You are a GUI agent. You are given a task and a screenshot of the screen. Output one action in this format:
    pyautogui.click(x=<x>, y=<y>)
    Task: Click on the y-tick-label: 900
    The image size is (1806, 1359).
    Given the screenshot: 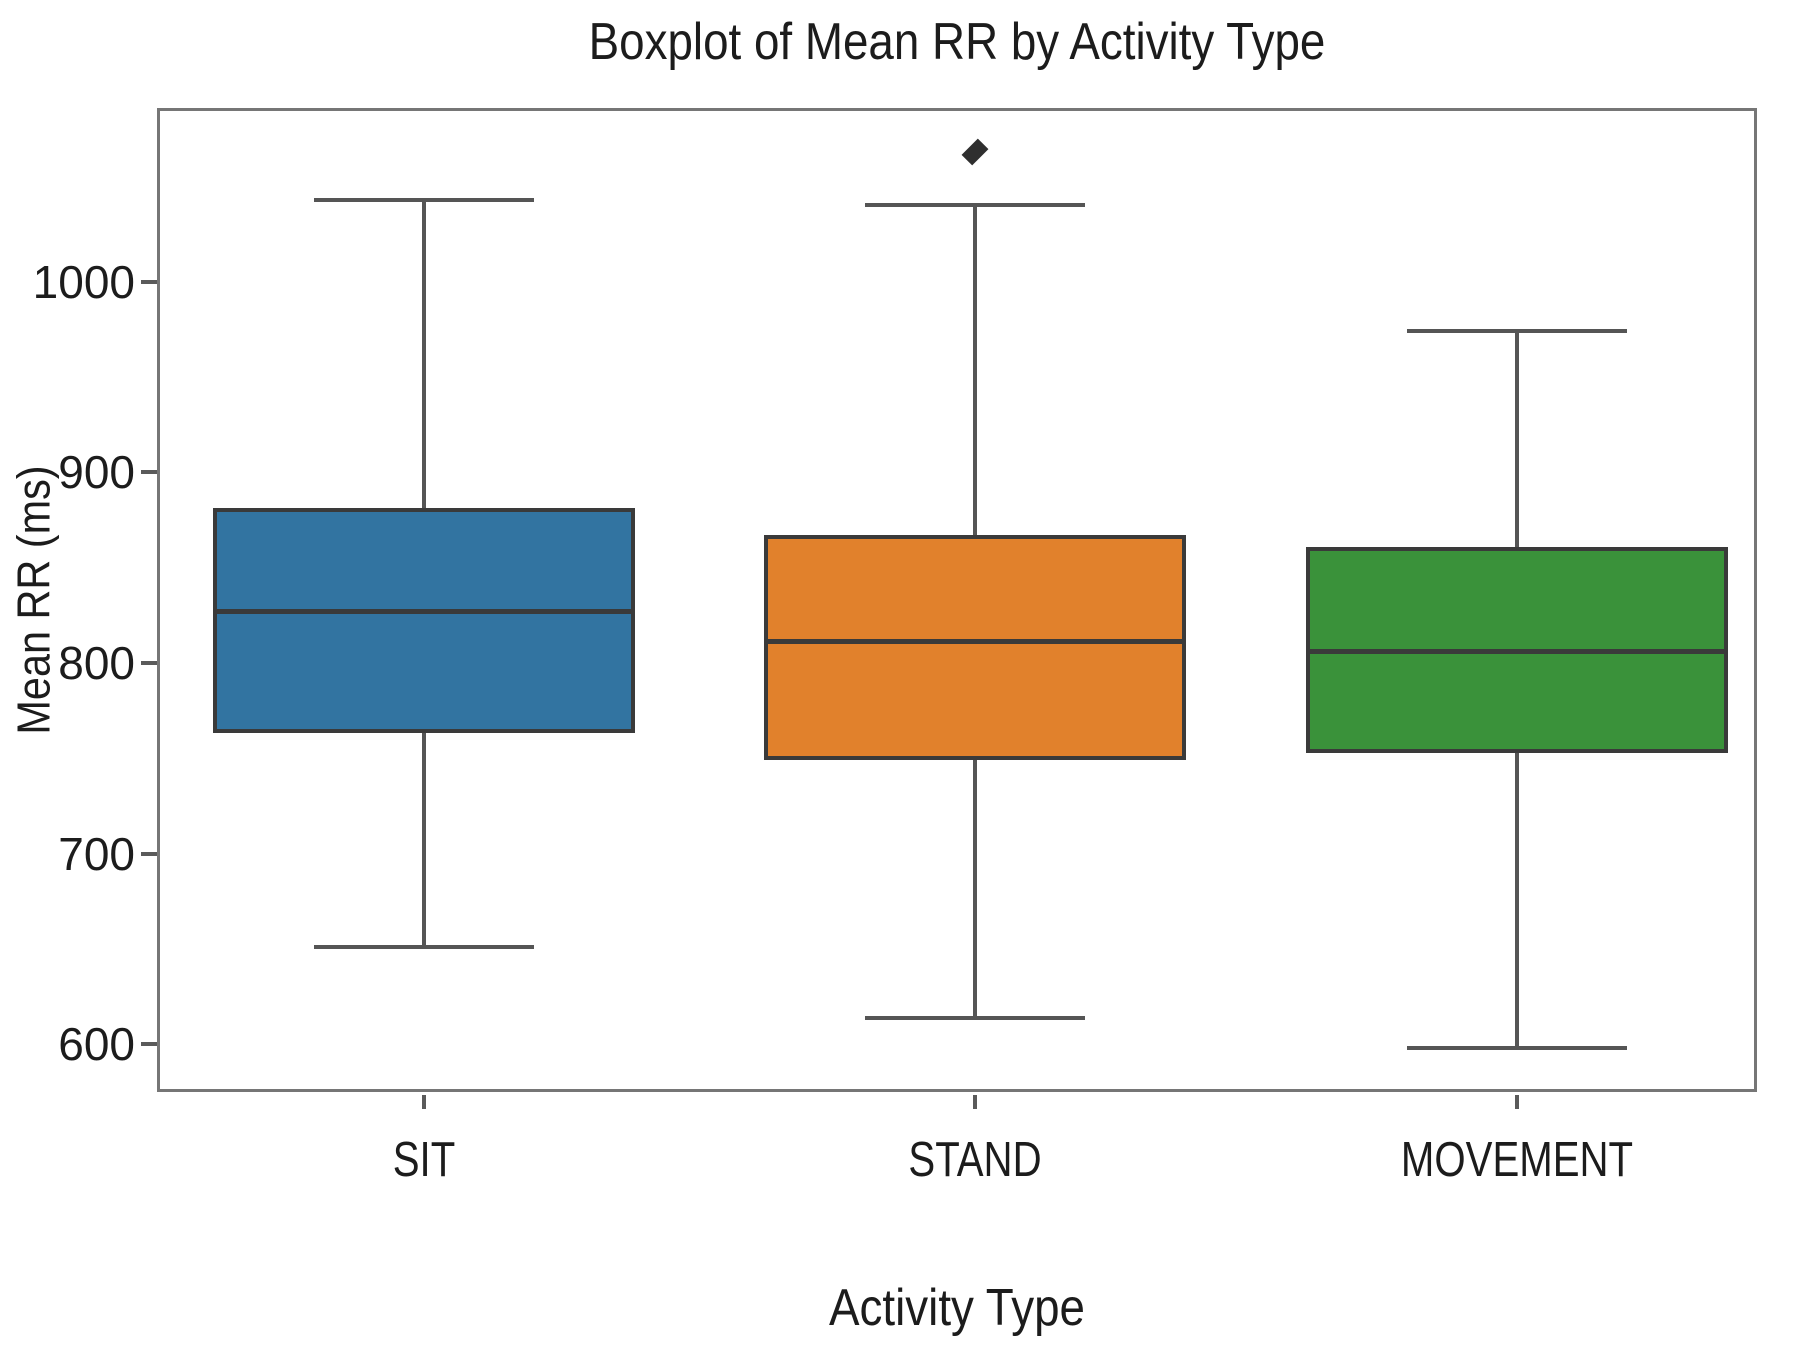 What is the action you would take?
    pyautogui.click(x=96, y=472)
    